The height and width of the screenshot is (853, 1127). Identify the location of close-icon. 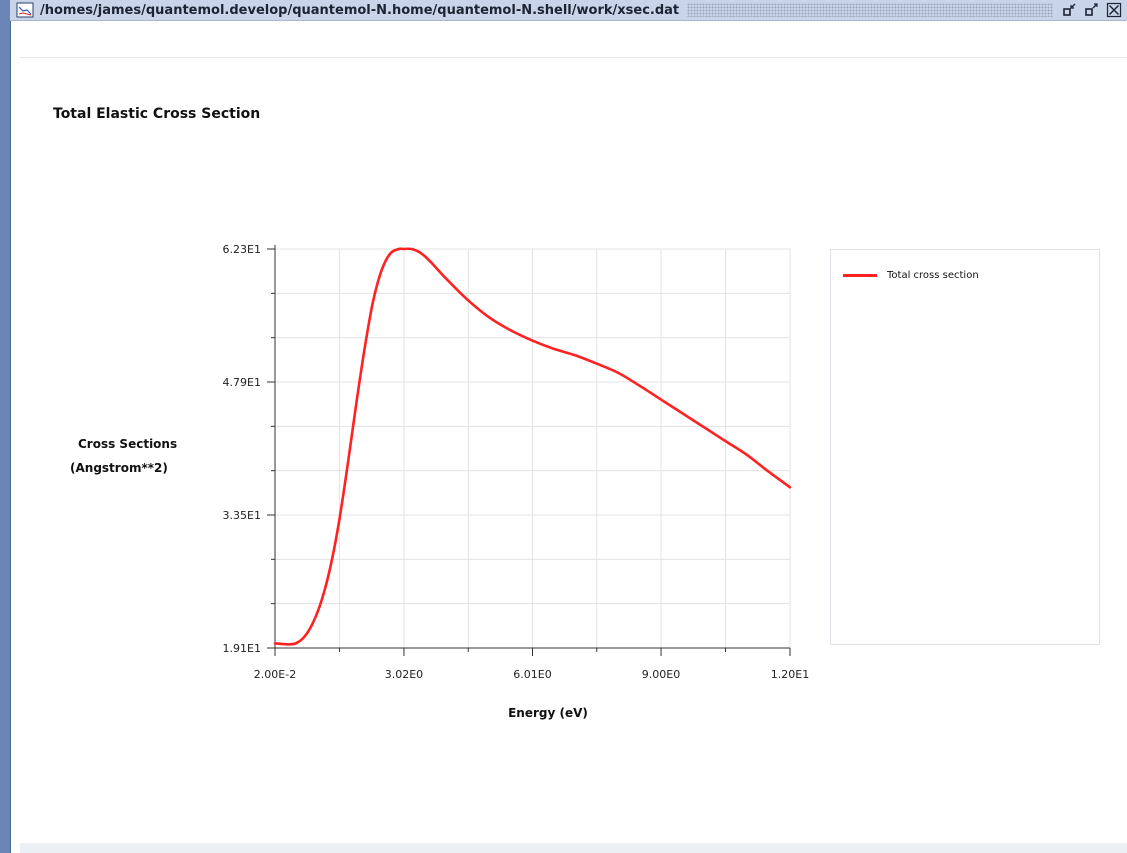
(1114, 10).